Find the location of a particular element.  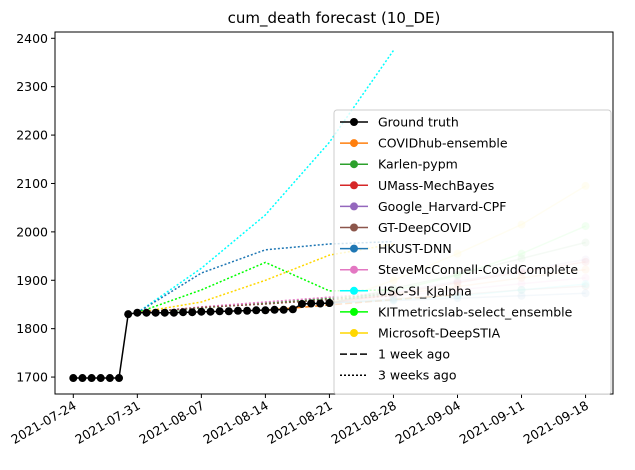

legend-marker-kitmetricslab-select-ensemble is located at coordinates (354, 311).